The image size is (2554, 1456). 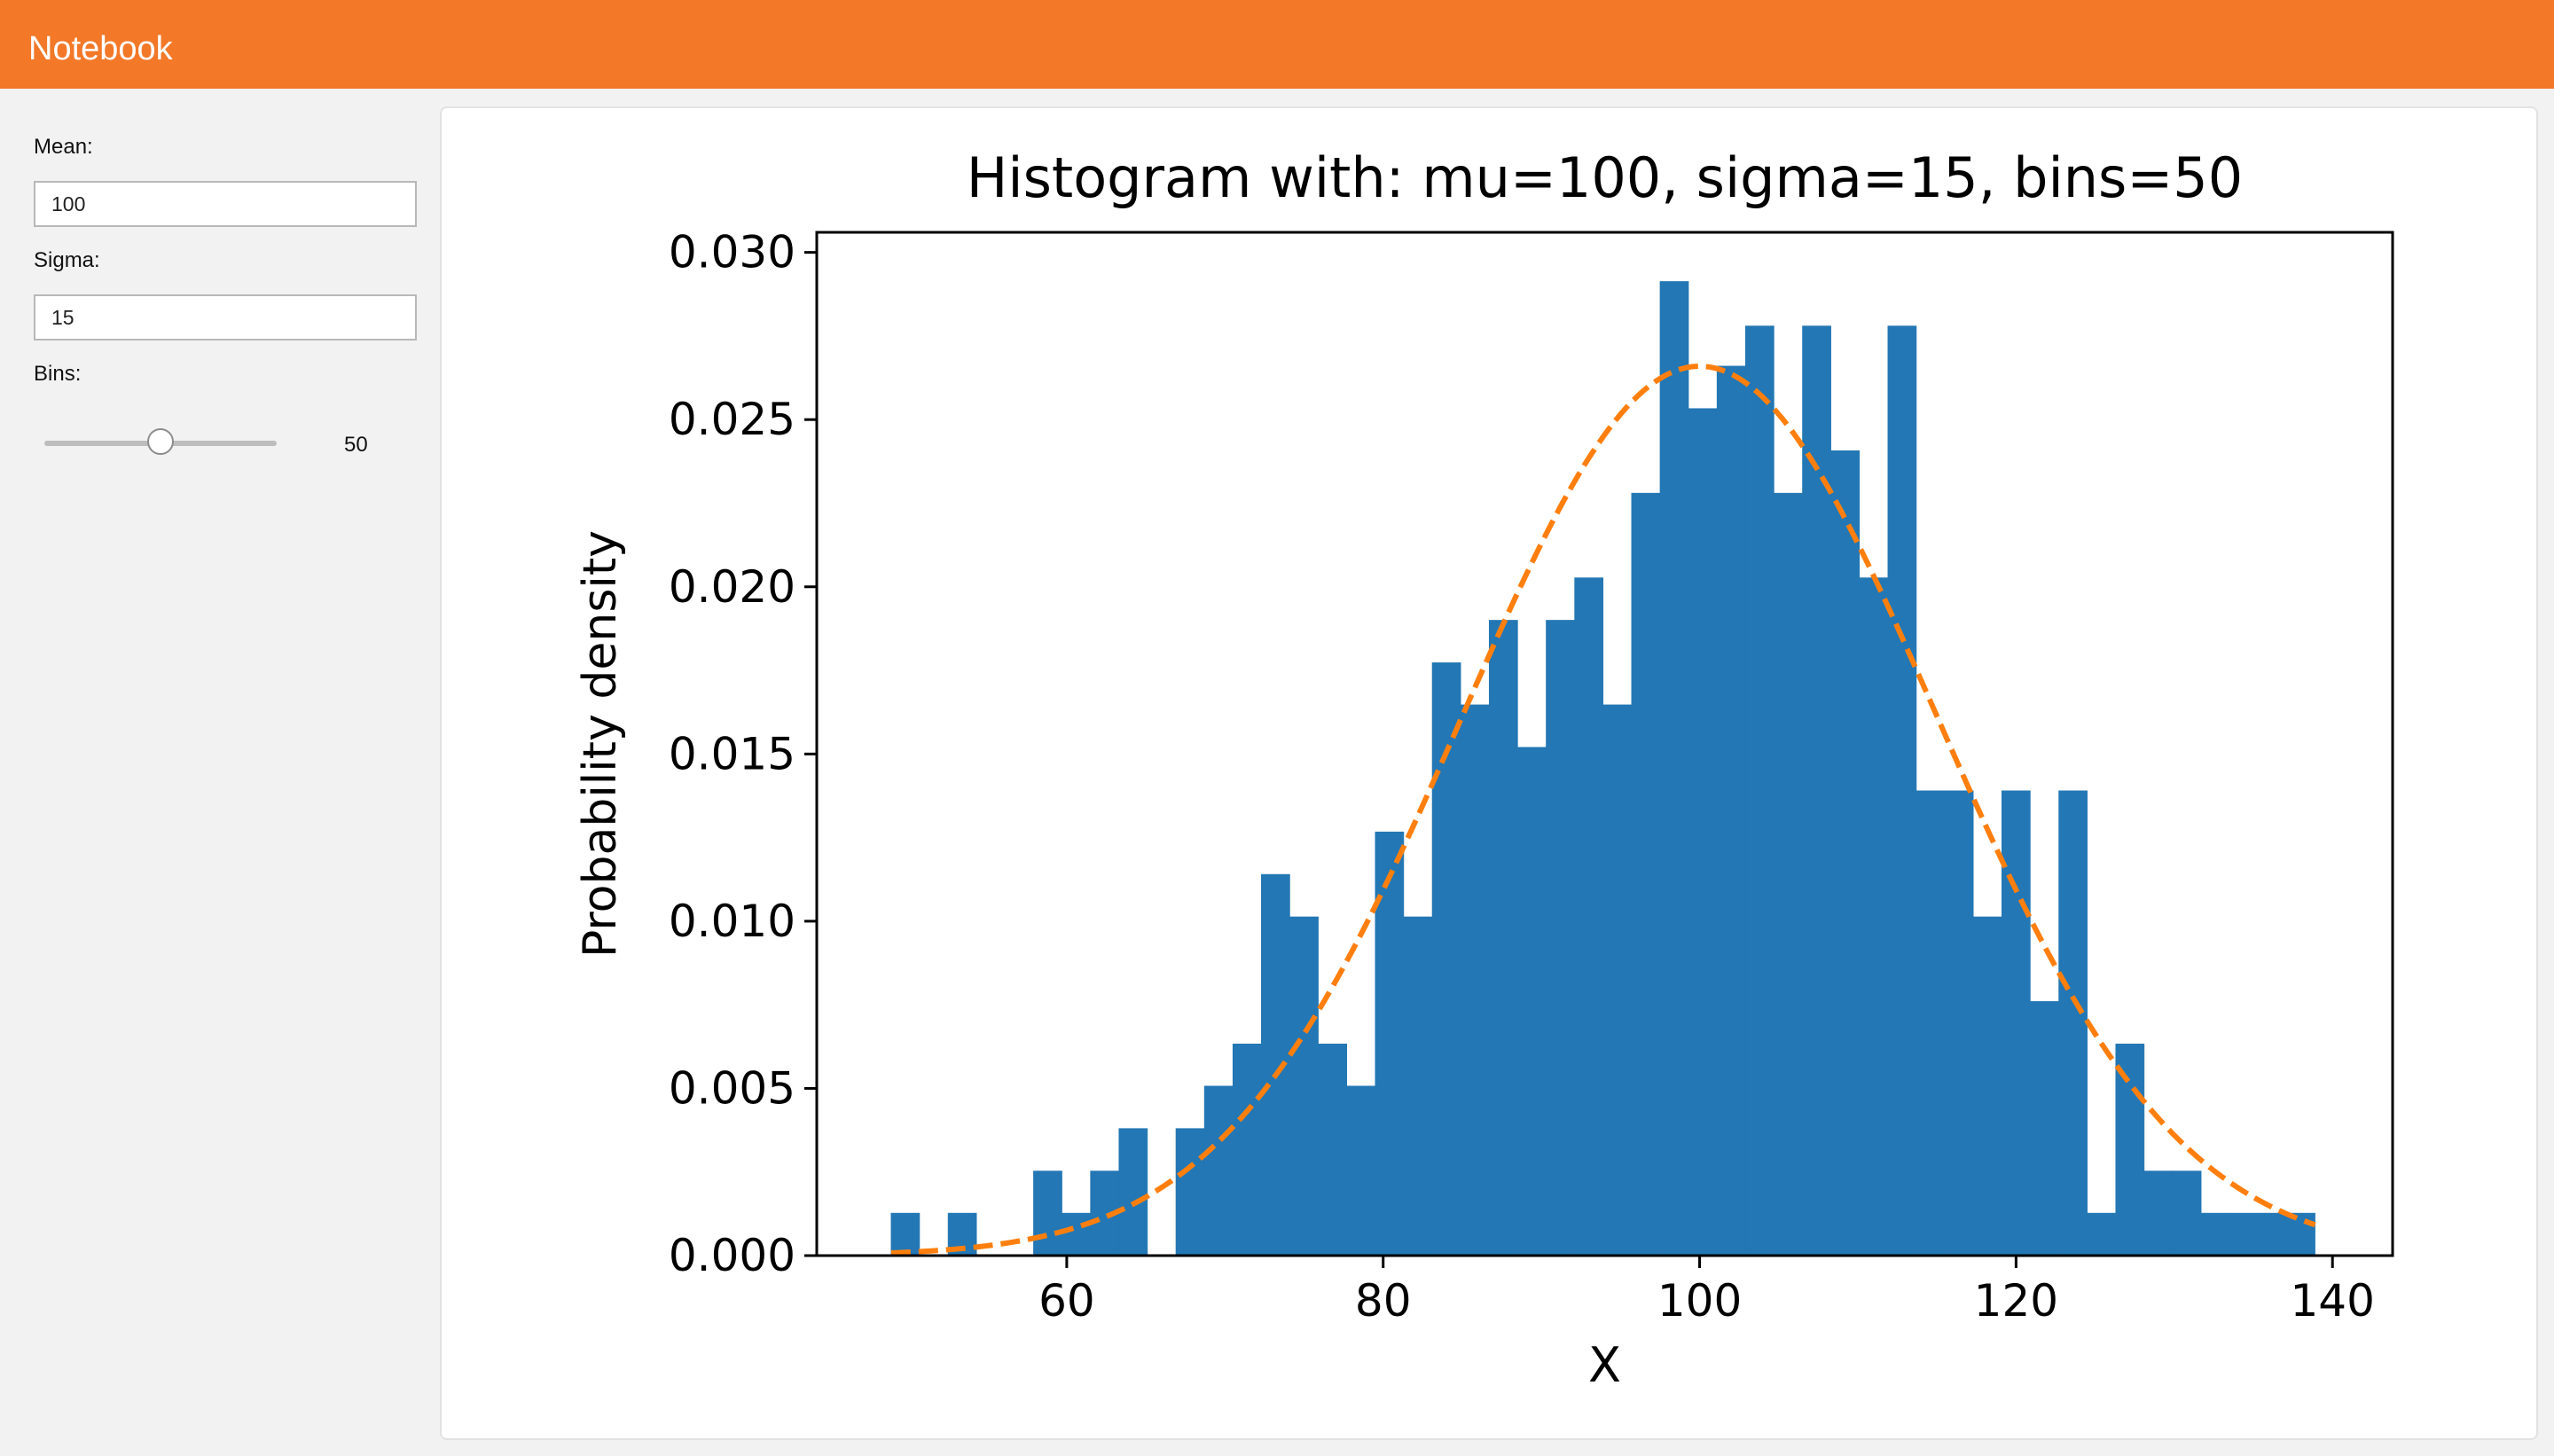 I want to click on y-axis-label: Probability density, so click(x=600, y=744).